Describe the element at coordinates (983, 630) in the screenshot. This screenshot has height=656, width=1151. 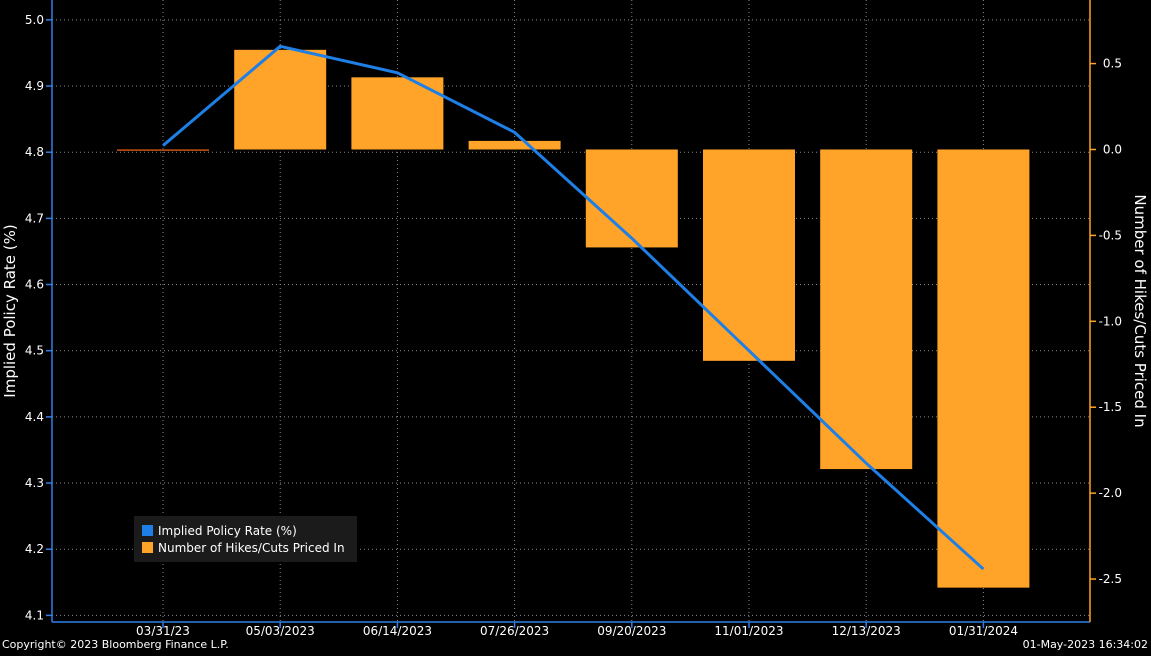
I see `x-tick-label: 01/31/2024` at that location.